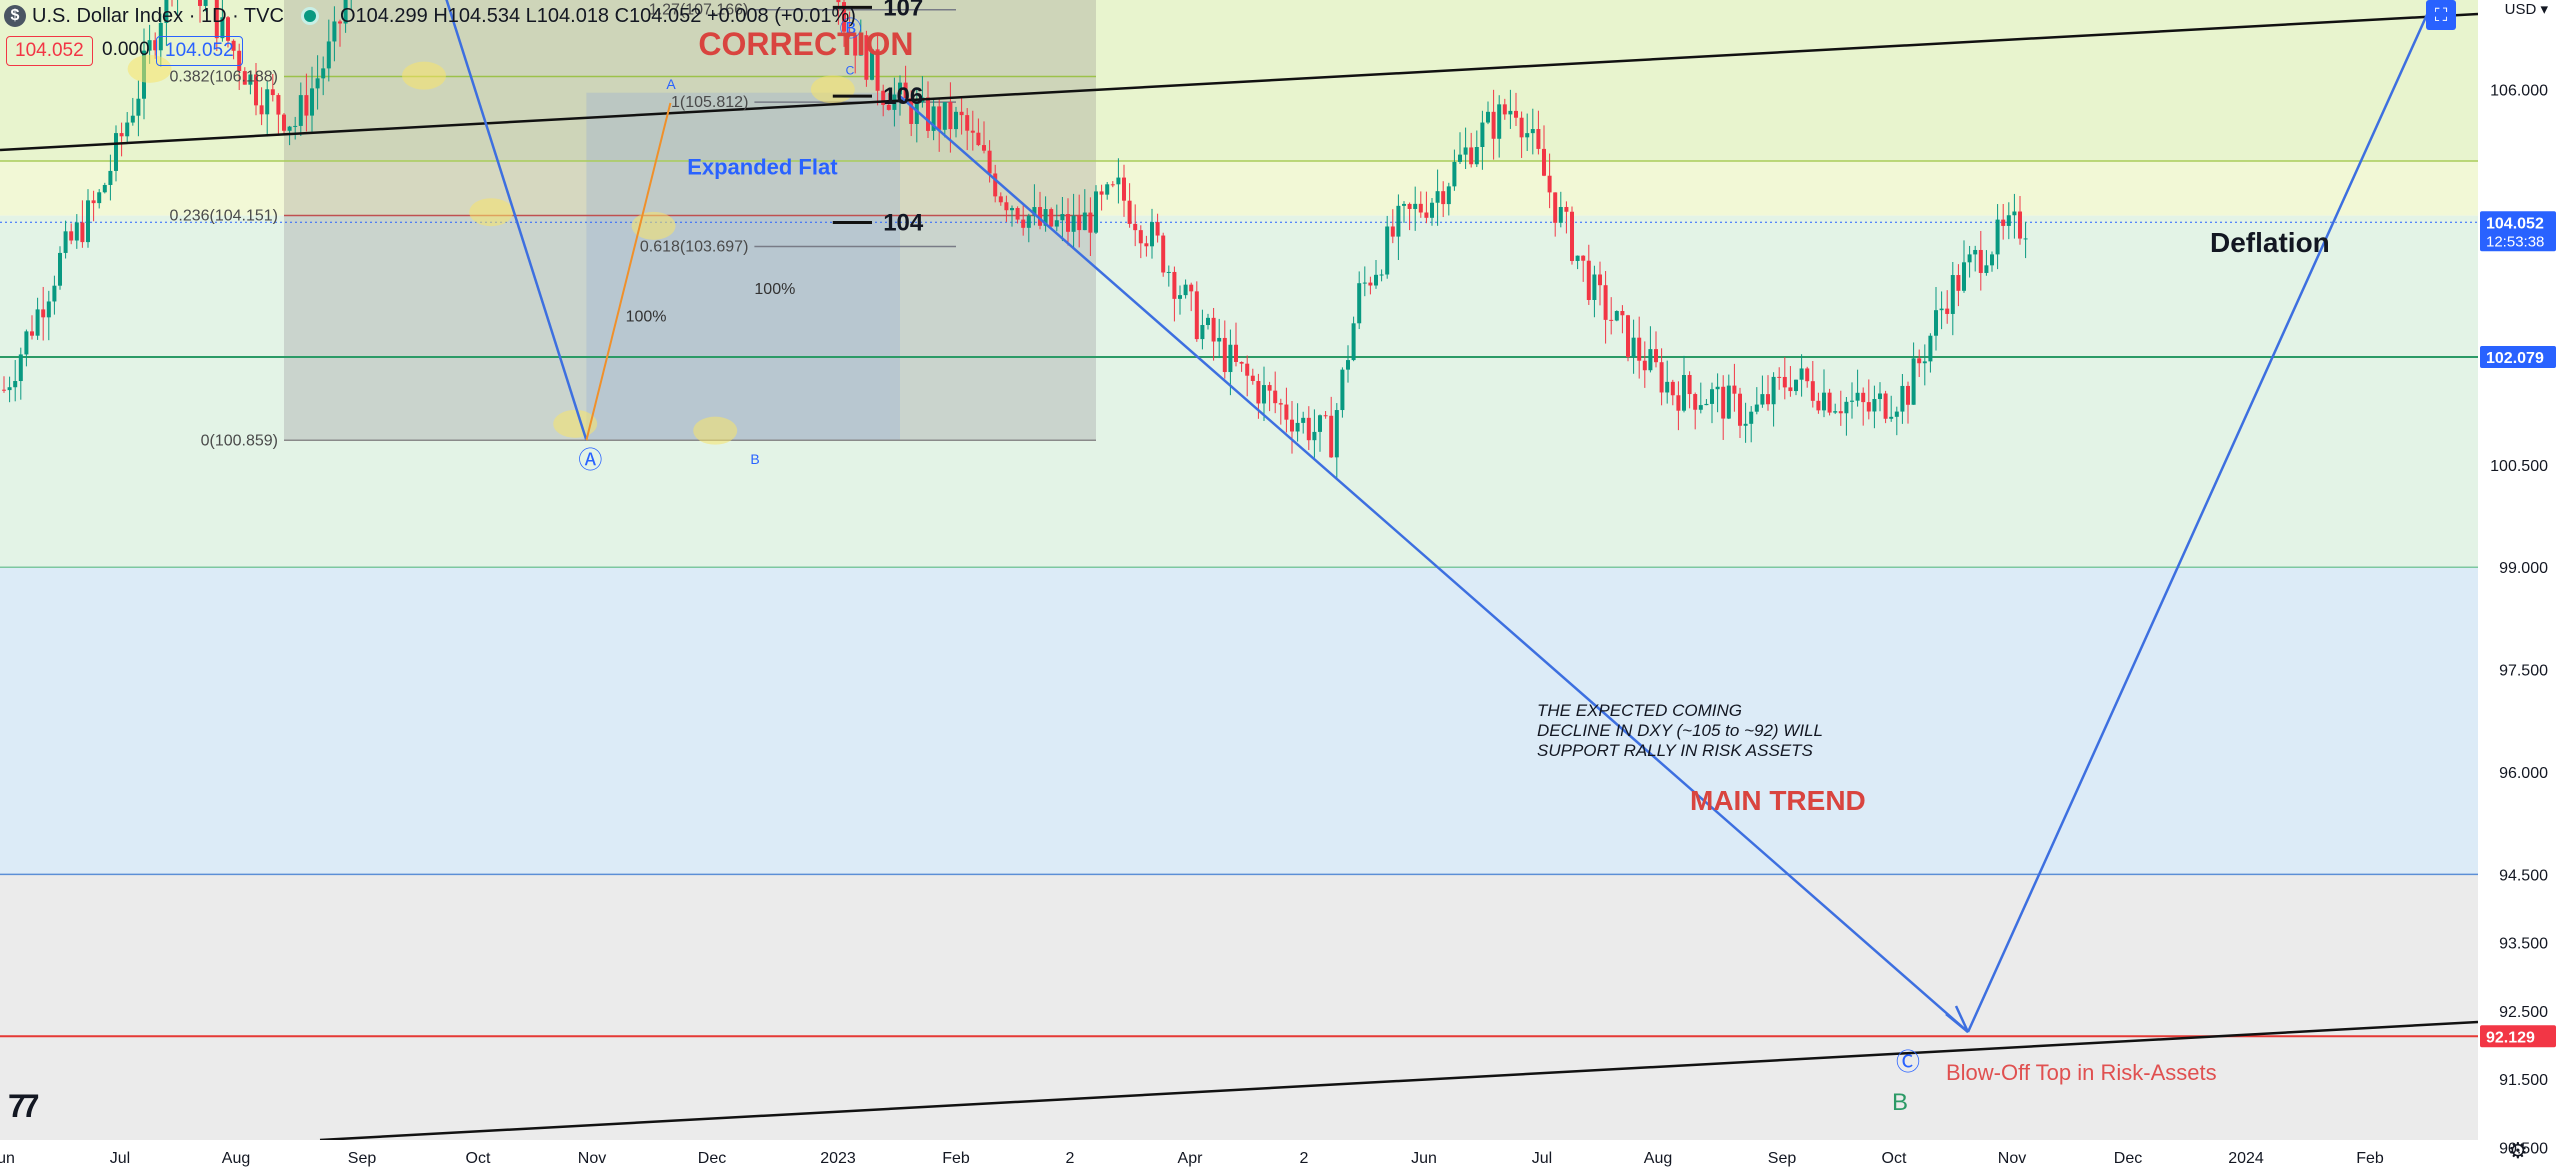 The image size is (2558, 1174). What do you see at coordinates (2523, 1080) in the screenshot?
I see `y-tick-label: 91.500` at bounding box center [2523, 1080].